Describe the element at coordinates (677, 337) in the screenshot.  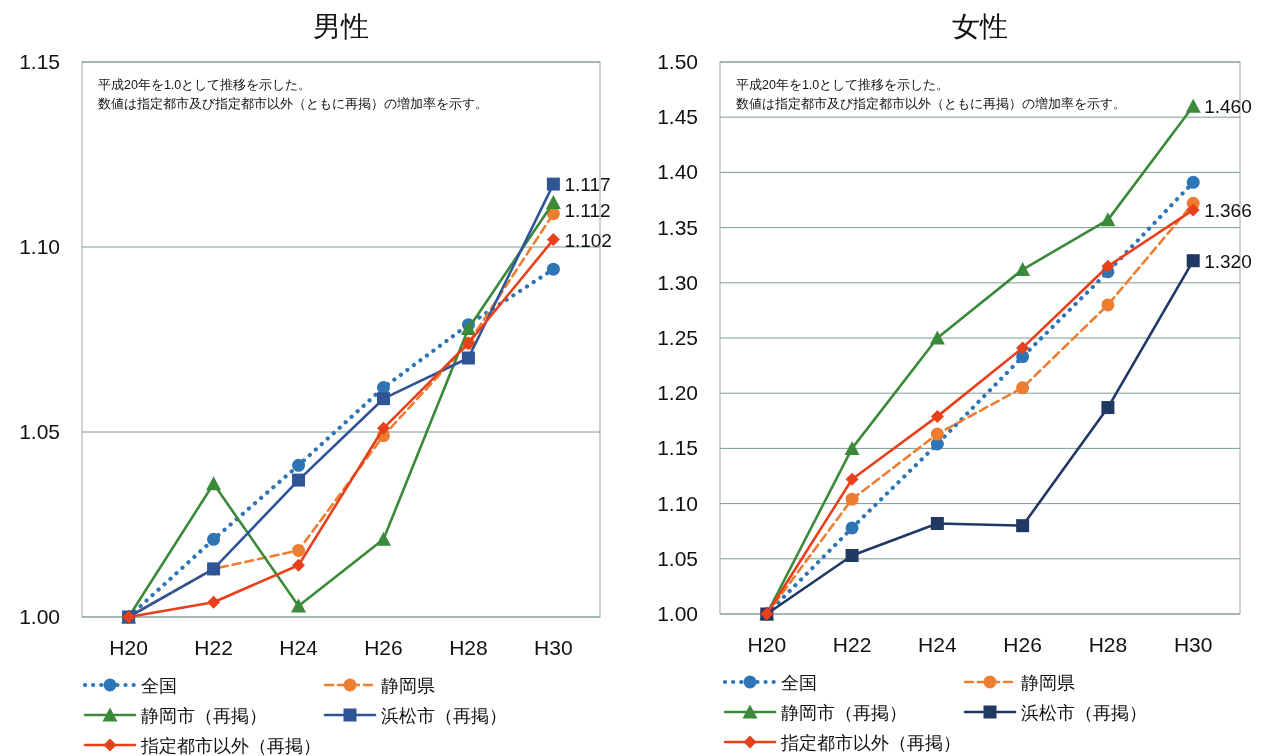
I see `y-tick-label: 1.25` at that location.